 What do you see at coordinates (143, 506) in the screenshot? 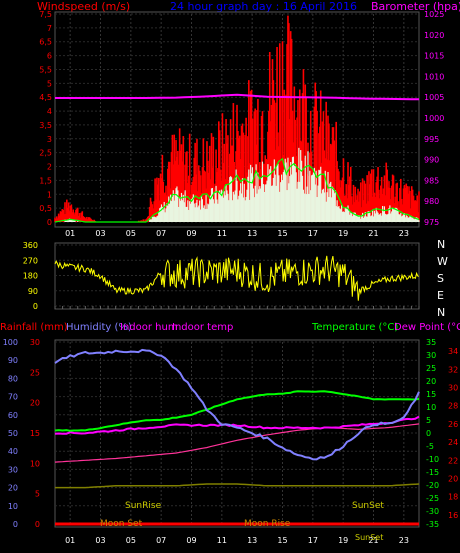
I see `sunrise-label: SunRise` at bounding box center [143, 506].